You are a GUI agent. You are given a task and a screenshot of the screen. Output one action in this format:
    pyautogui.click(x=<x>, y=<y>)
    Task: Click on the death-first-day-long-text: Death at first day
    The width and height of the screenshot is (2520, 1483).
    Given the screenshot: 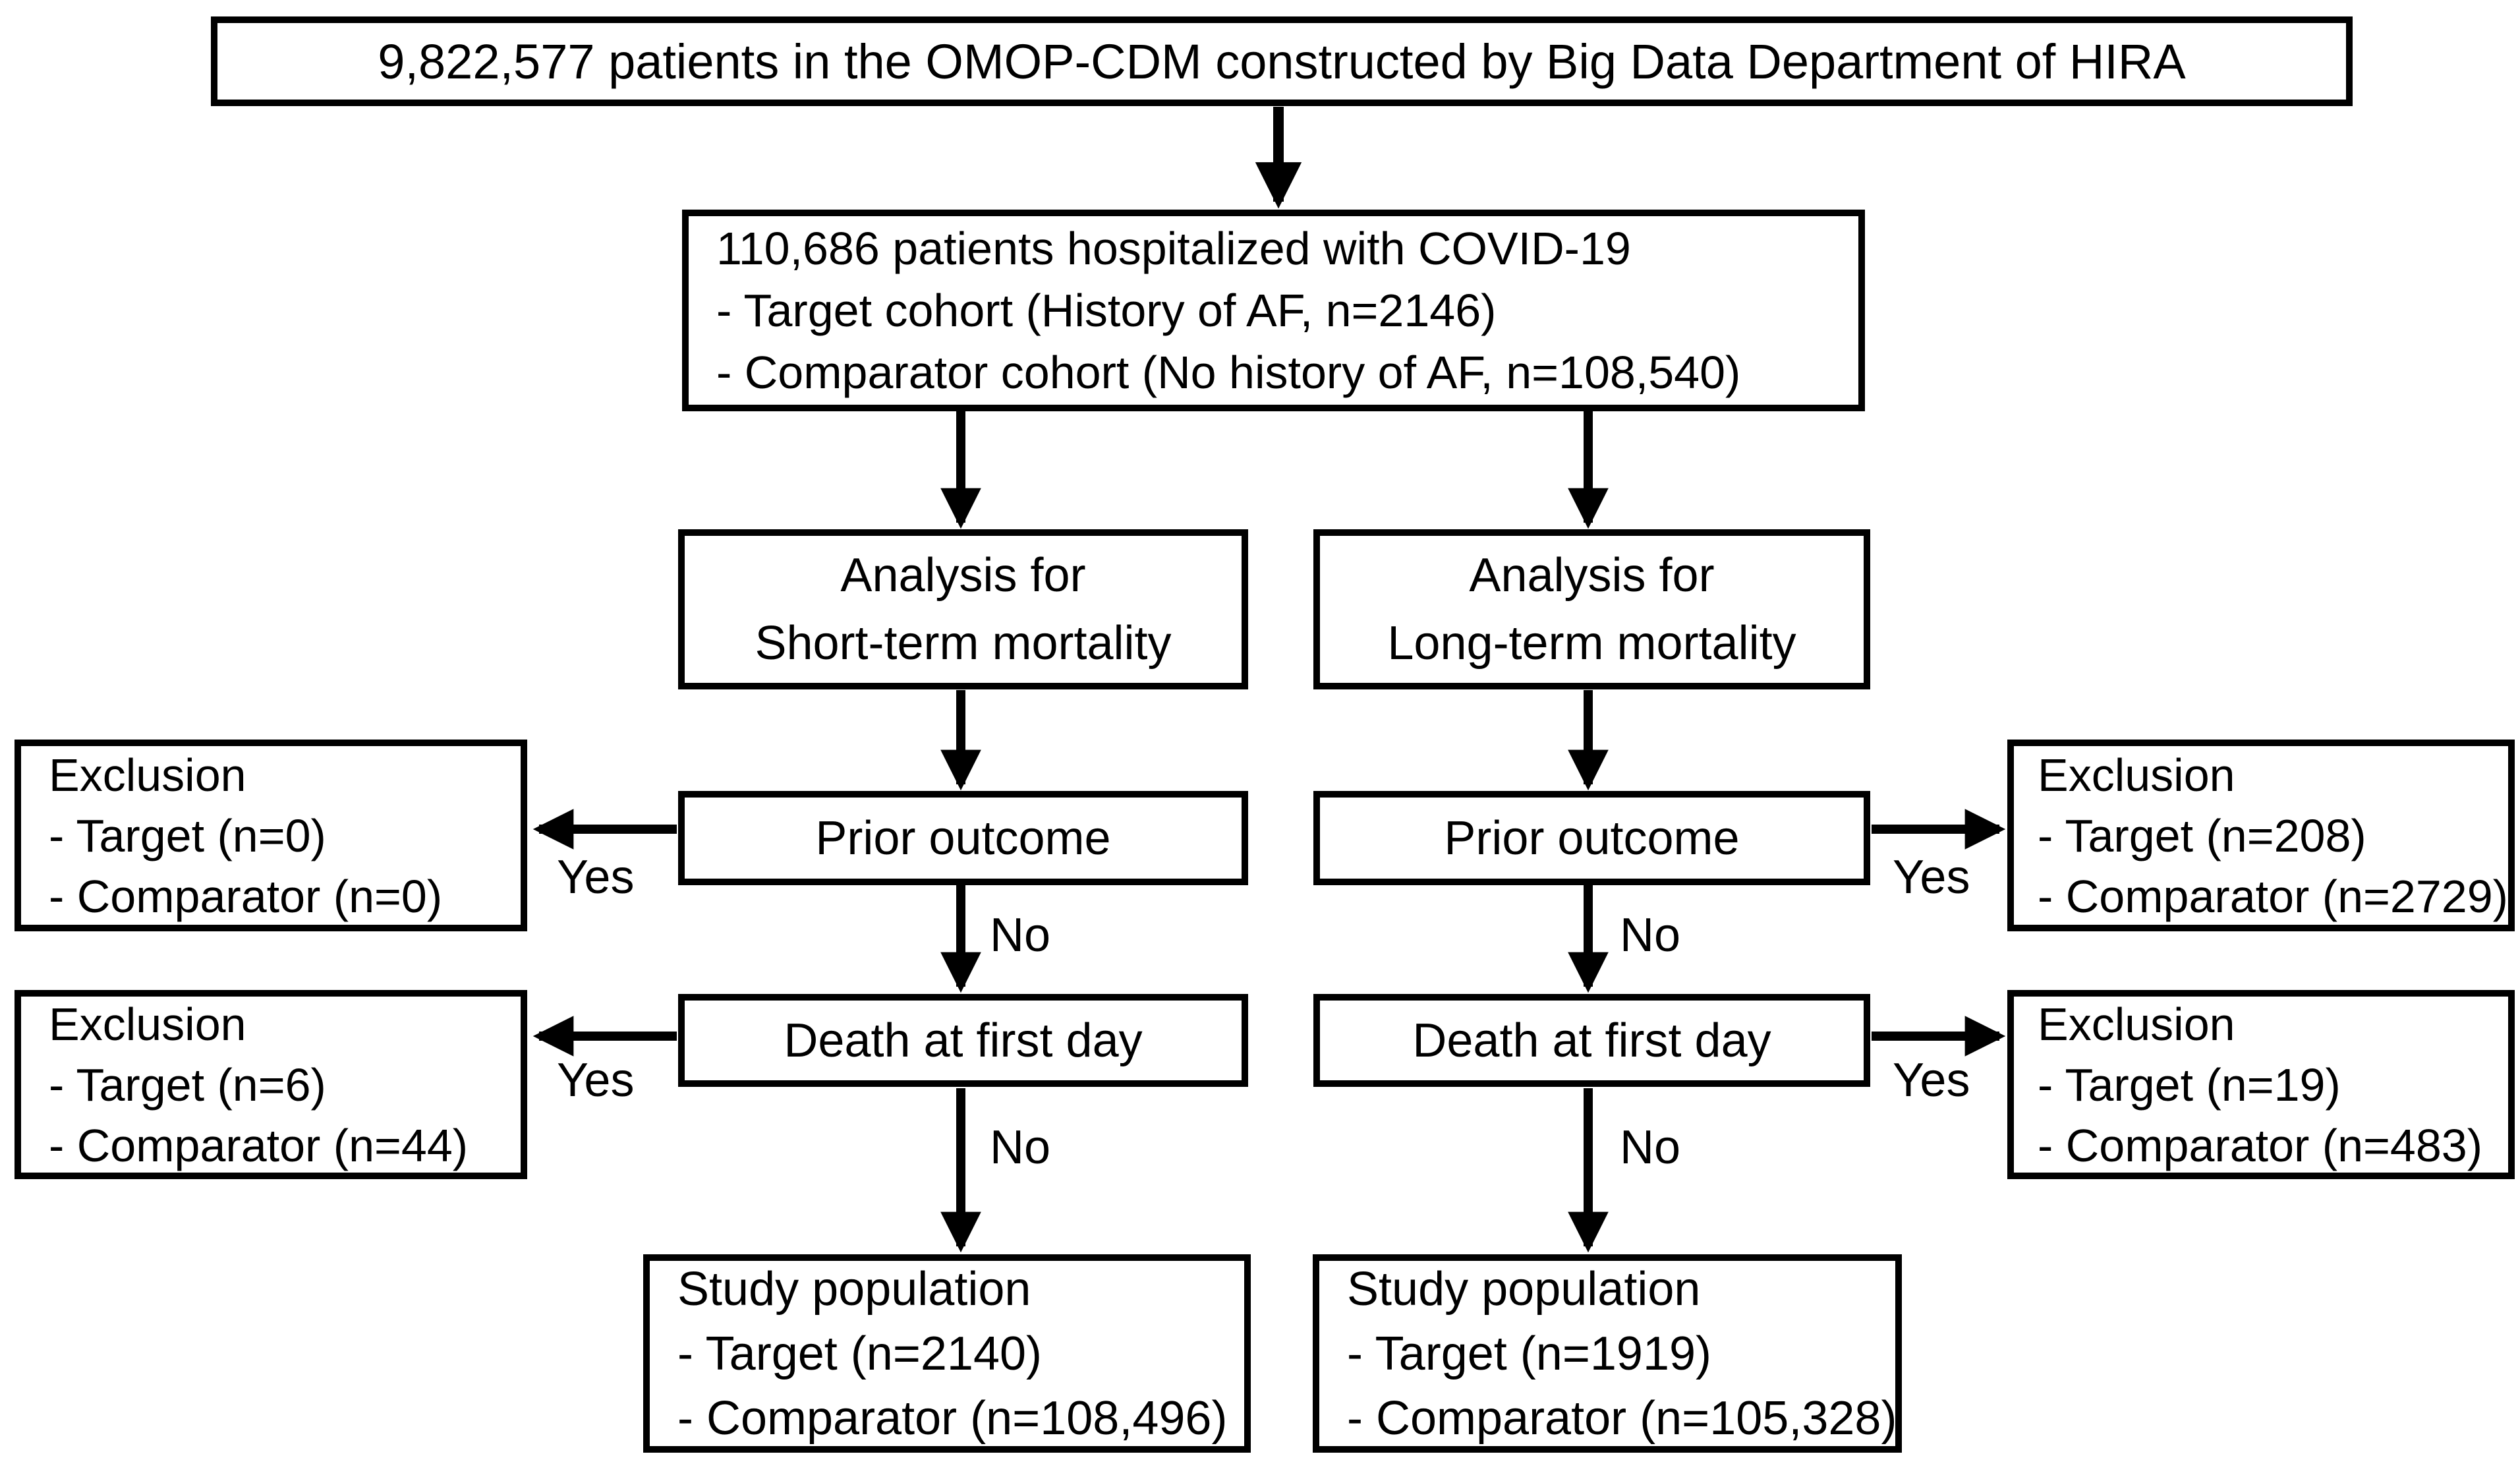 What is the action you would take?
    pyautogui.click(x=1591, y=1040)
    